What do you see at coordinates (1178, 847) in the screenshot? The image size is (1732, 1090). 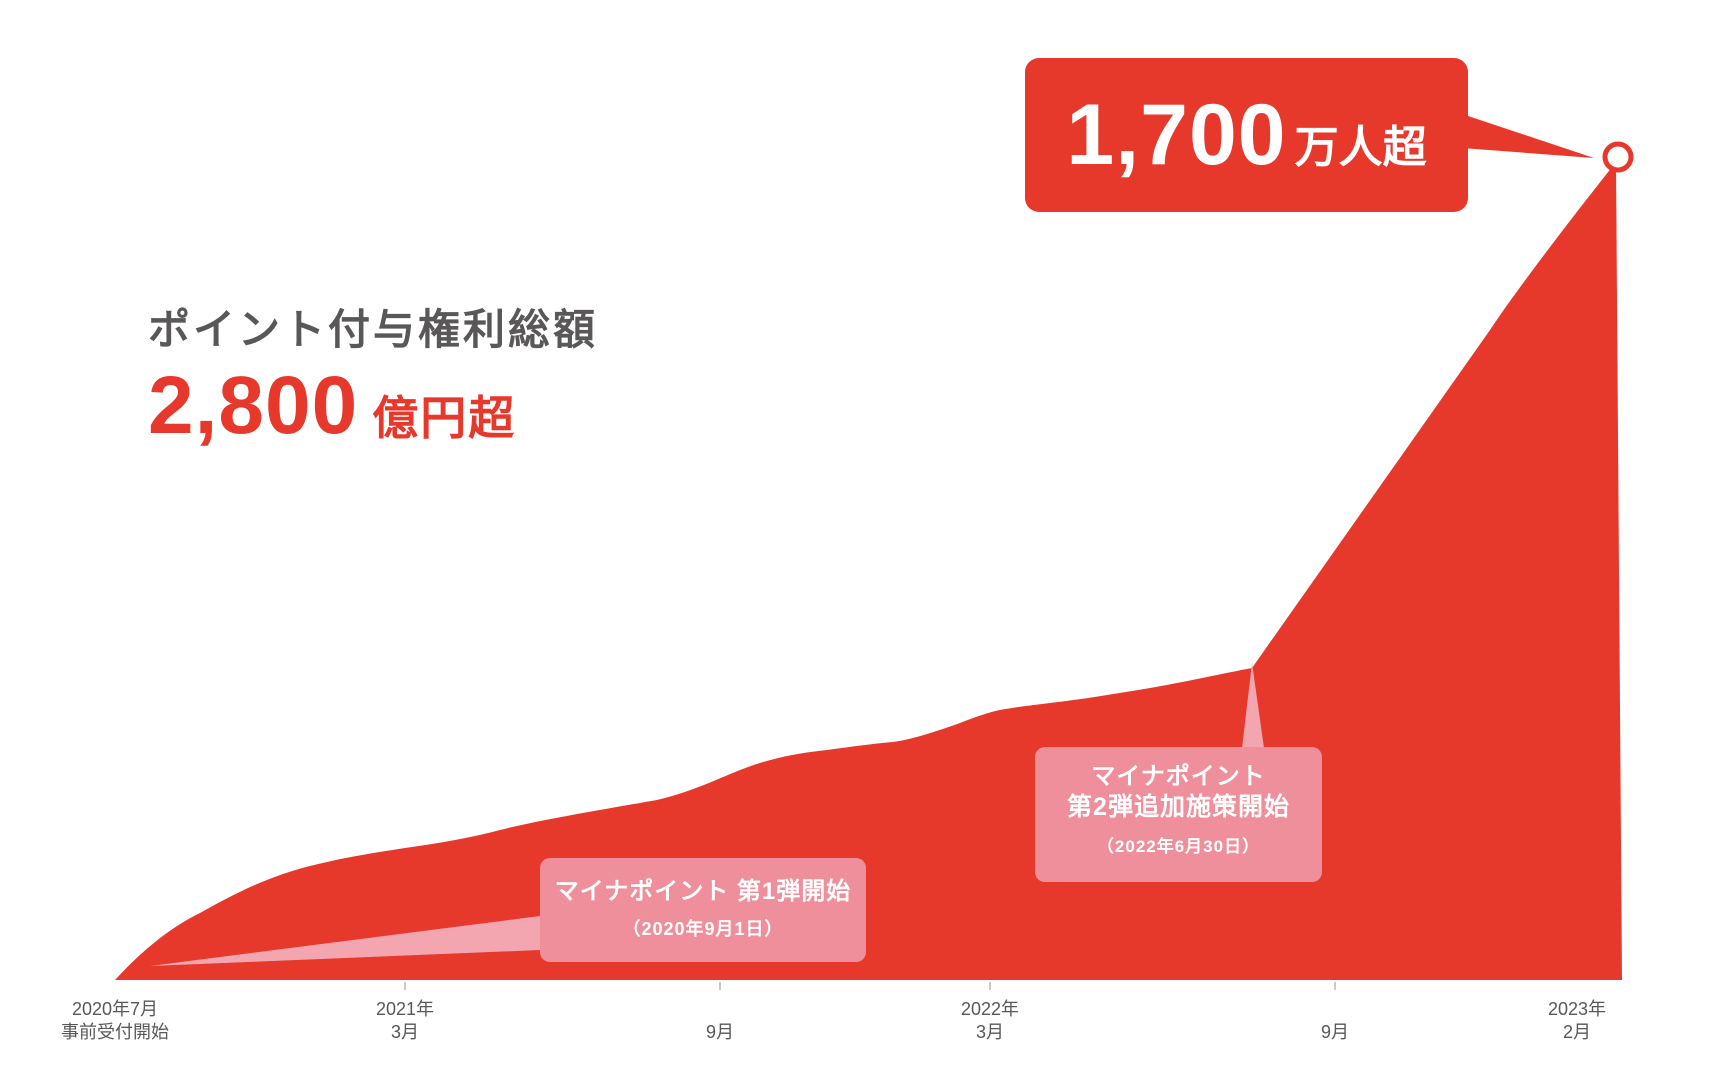 I see `annotation2-date: （2022年6月30日）` at bounding box center [1178, 847].